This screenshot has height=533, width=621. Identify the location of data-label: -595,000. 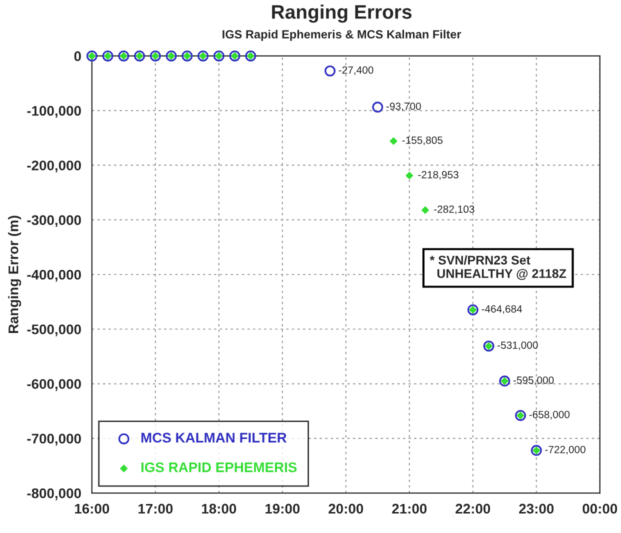
(533, 381).